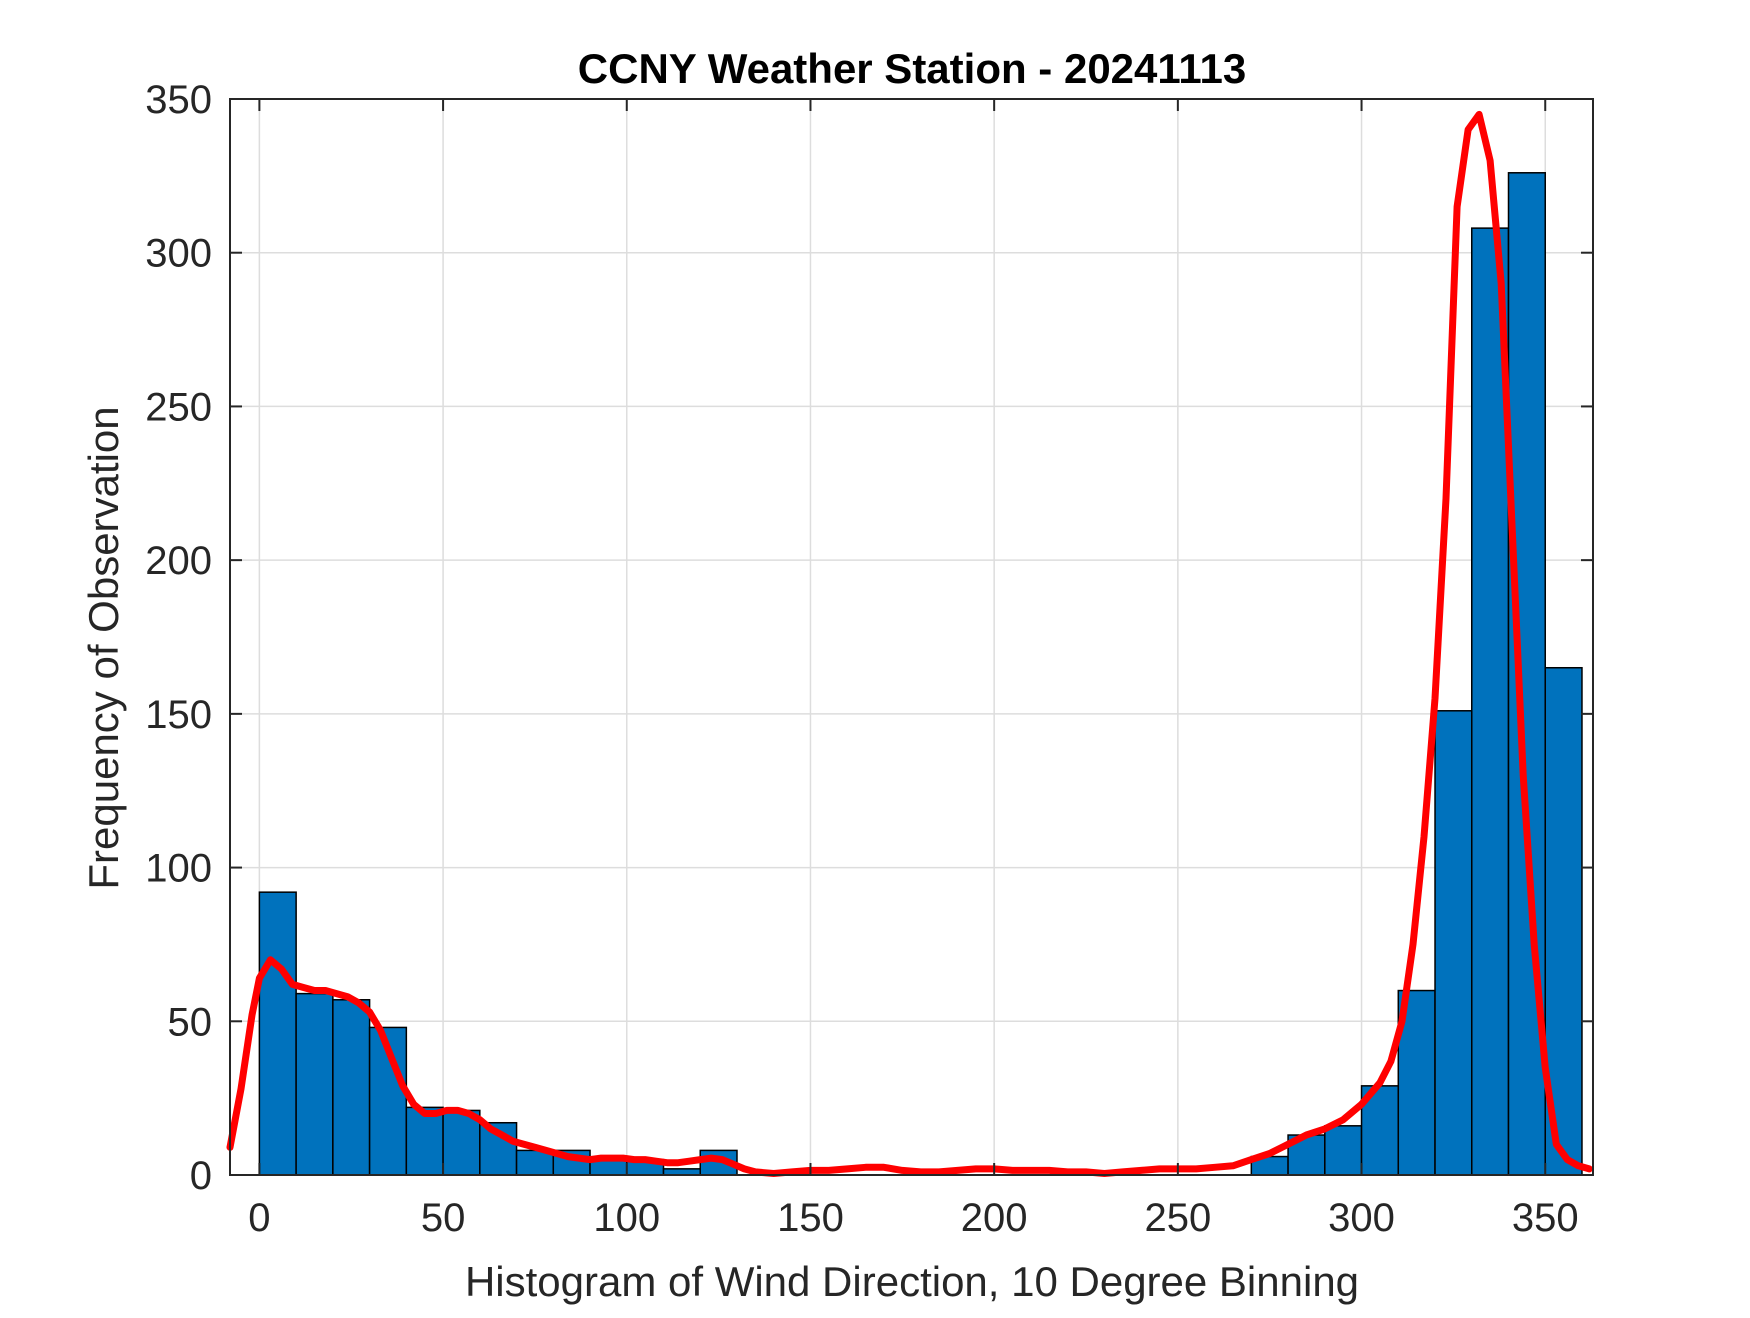  What do you see at coordinates (626, 1218) in the screenshot?
I see `x-tick-label: 100` at bounding box center [626, 1218].